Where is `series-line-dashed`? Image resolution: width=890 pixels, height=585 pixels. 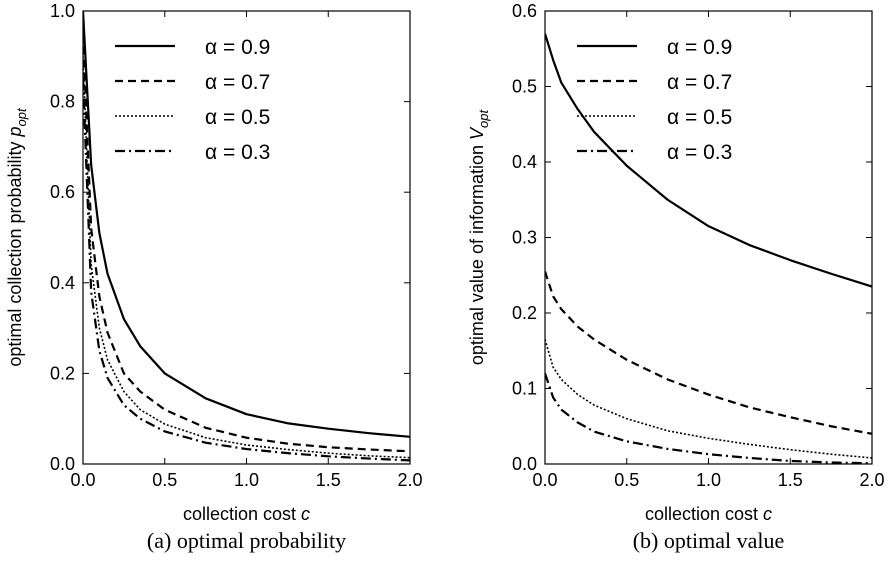 series-line-dashed is located at coordinates (708, 353).